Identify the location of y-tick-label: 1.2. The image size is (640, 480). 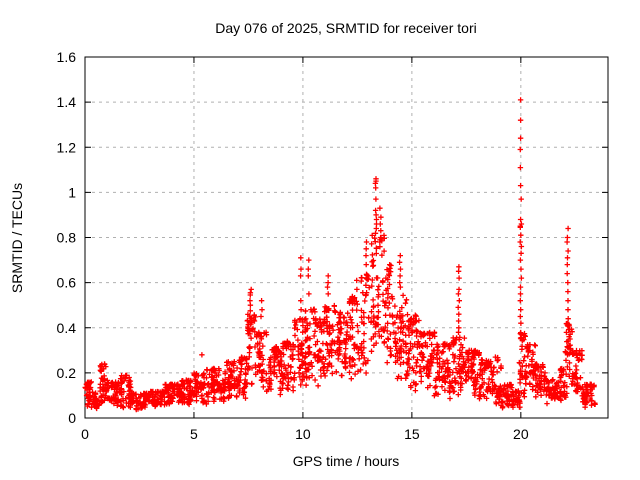
(67, 147).